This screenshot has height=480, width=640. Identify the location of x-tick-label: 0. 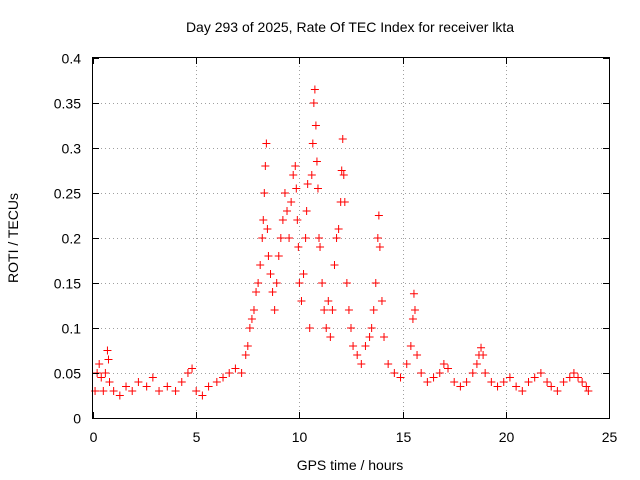
(94, 437).